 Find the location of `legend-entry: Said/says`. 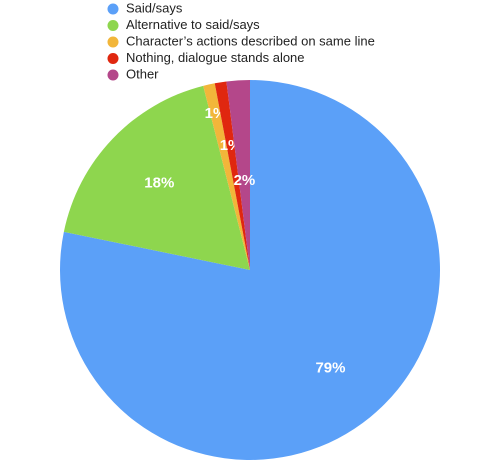

legend-entry: Said/says is located at coordinates (154, 7).